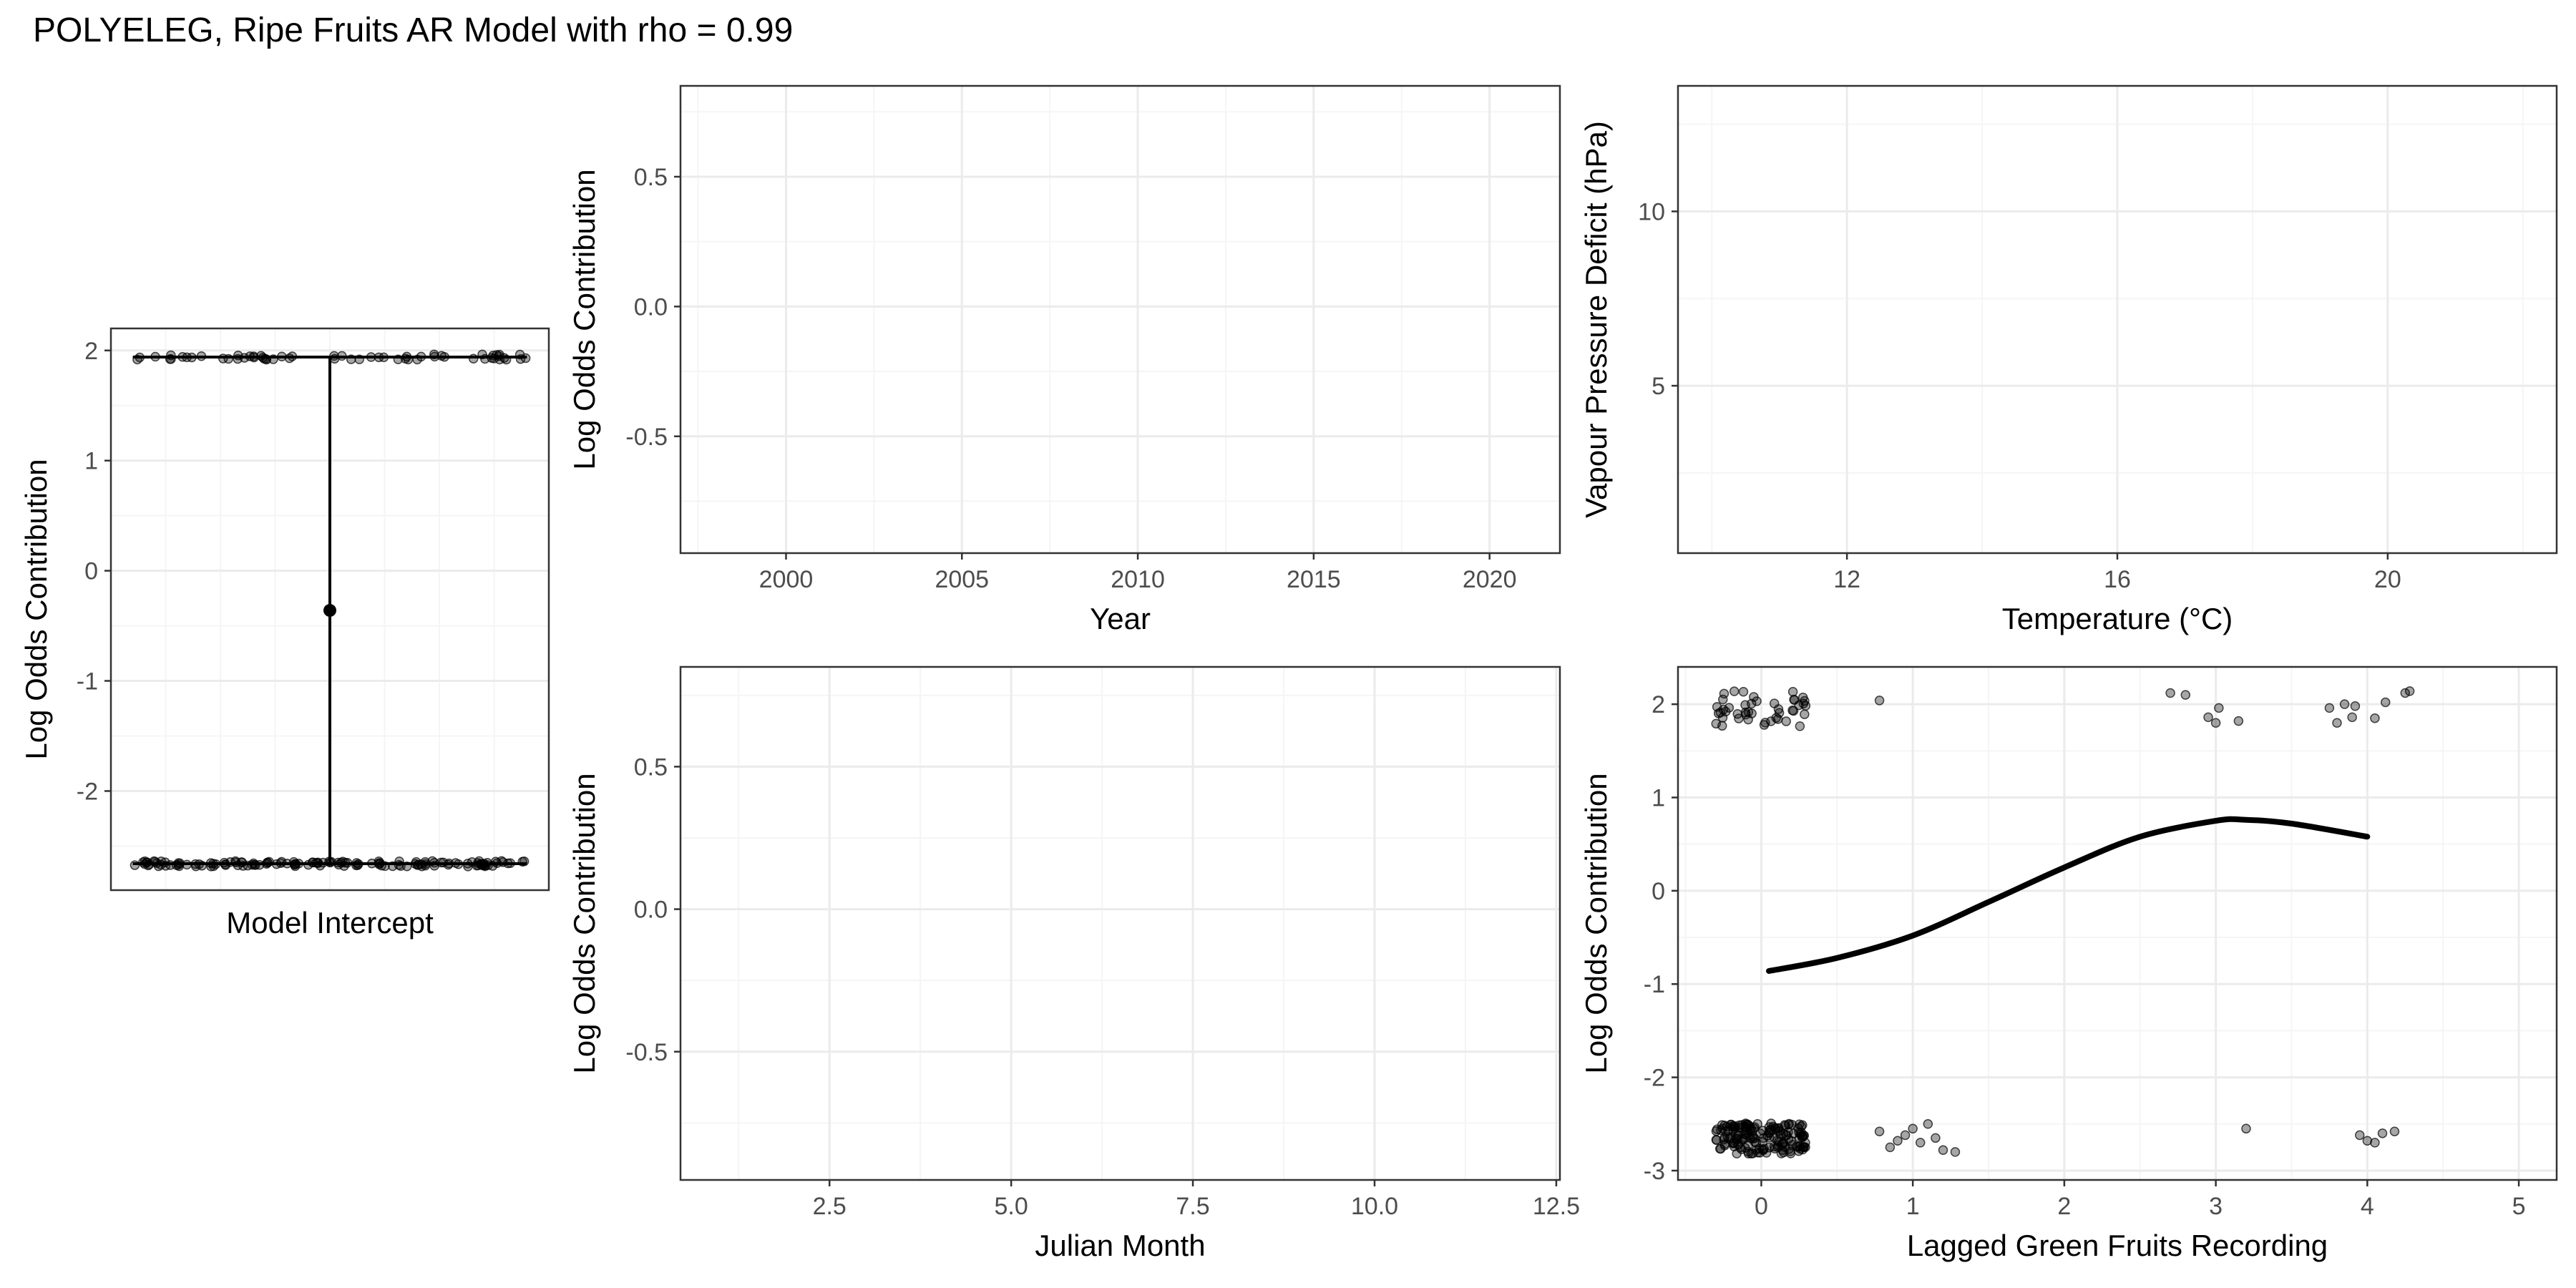 Image resolution: width=2576 pixels, height=1288 pixels. What do you see at coordinates (1490, 579) in the screenshot?
I see `x-tick-label: 2020` at bounding box center [1490, 579].